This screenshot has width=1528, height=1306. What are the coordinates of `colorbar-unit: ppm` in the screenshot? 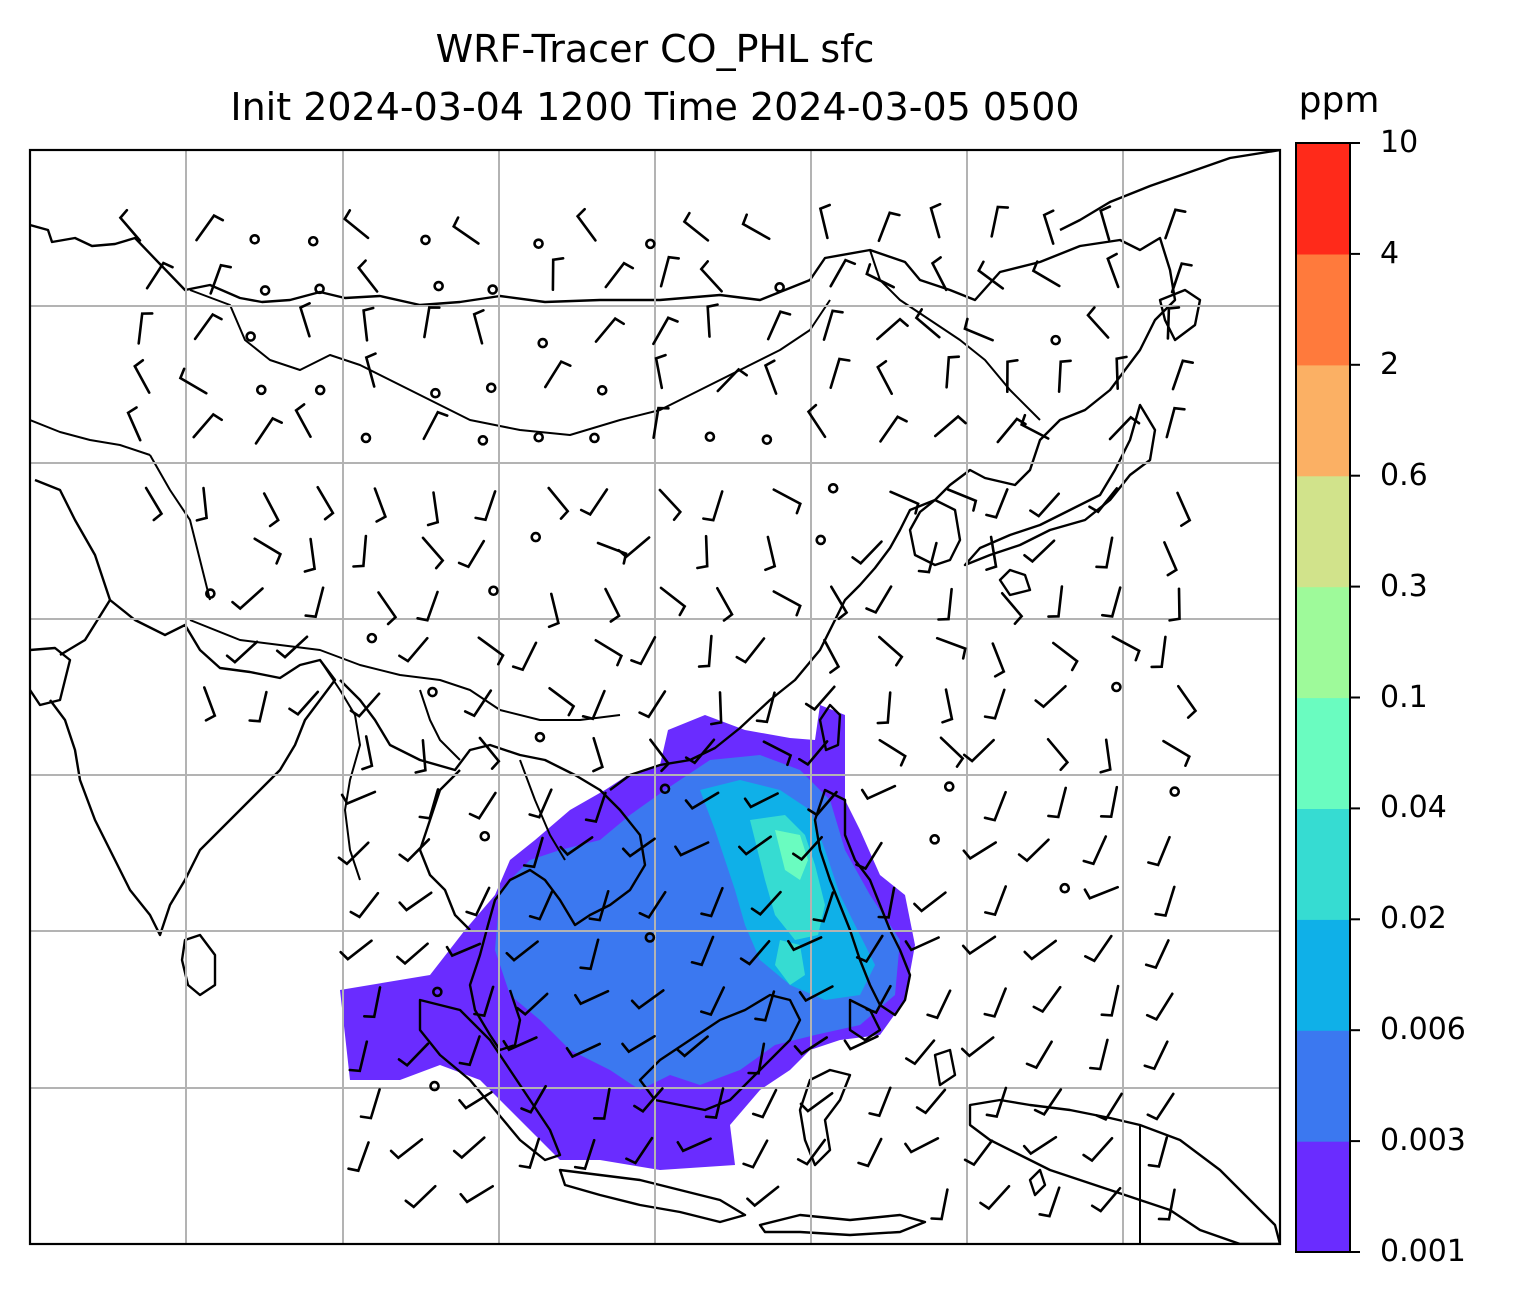 It's located at (1339, 100).